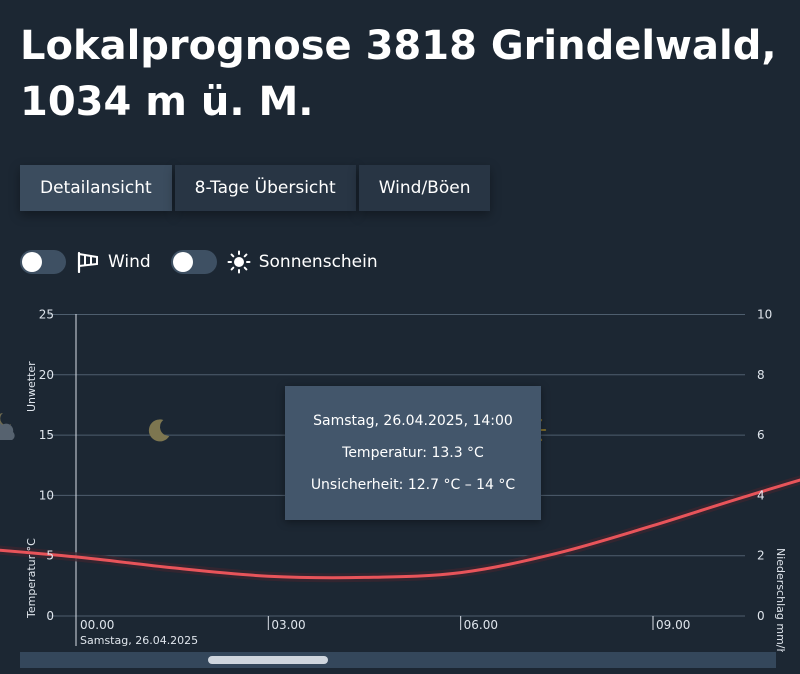  Describe the element at coordinates (46, 315) in the screenshot. I see `y-tick-label: 25` at that location.